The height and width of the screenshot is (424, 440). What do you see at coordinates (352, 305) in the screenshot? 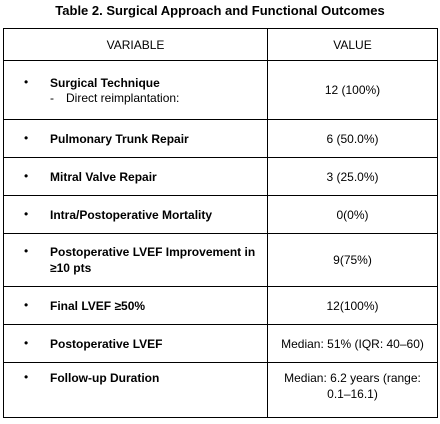
I see `value-cell: 12(100%)` at bounding box center [352, 305].